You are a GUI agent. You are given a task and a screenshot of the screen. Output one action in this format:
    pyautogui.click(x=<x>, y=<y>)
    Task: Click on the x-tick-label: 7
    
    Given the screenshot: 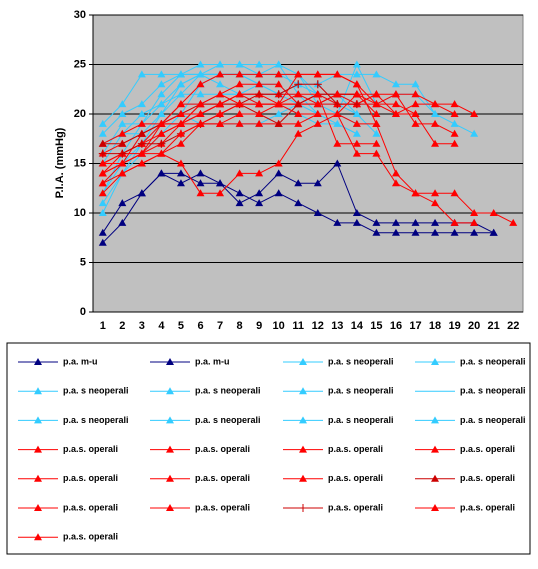 What is the action you would take?
    pyautogui.click(x=220, y=326)
    